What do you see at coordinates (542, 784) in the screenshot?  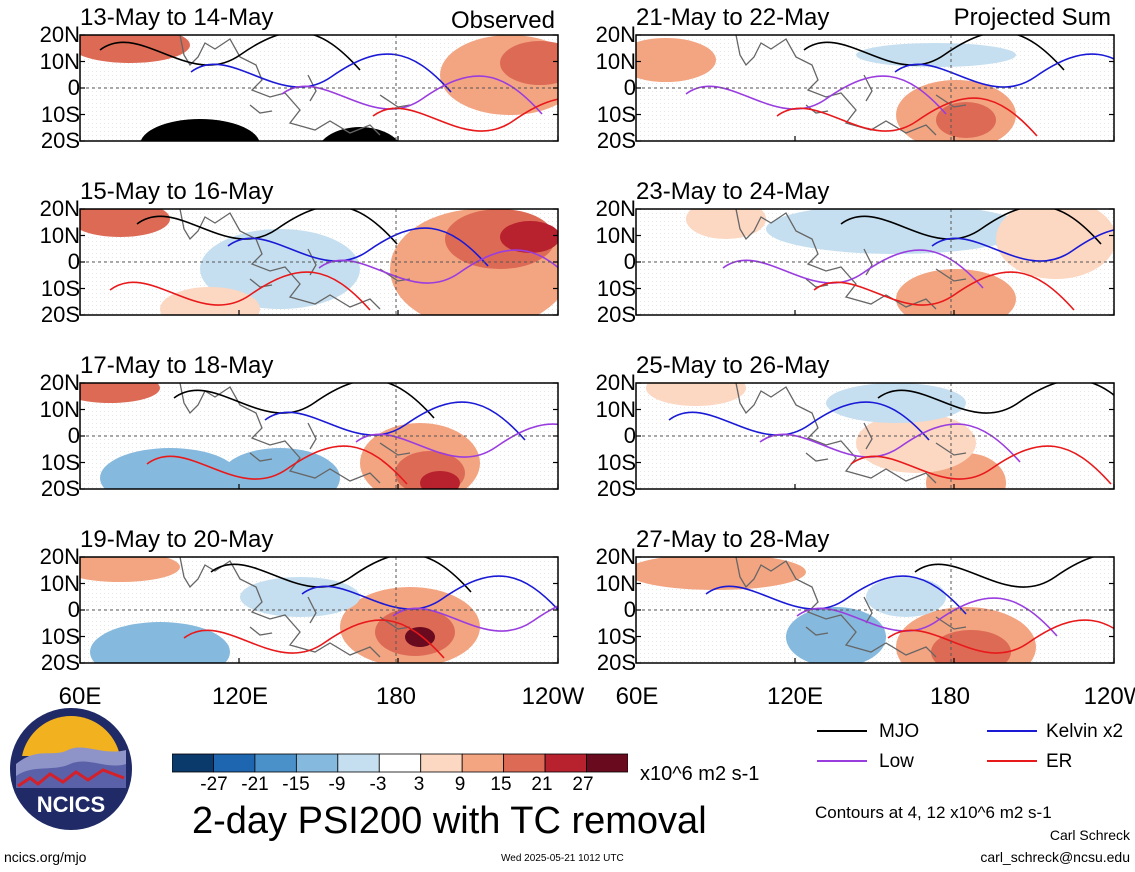 I see `colorbar-tick: 21` at bounding box center [542, 784].